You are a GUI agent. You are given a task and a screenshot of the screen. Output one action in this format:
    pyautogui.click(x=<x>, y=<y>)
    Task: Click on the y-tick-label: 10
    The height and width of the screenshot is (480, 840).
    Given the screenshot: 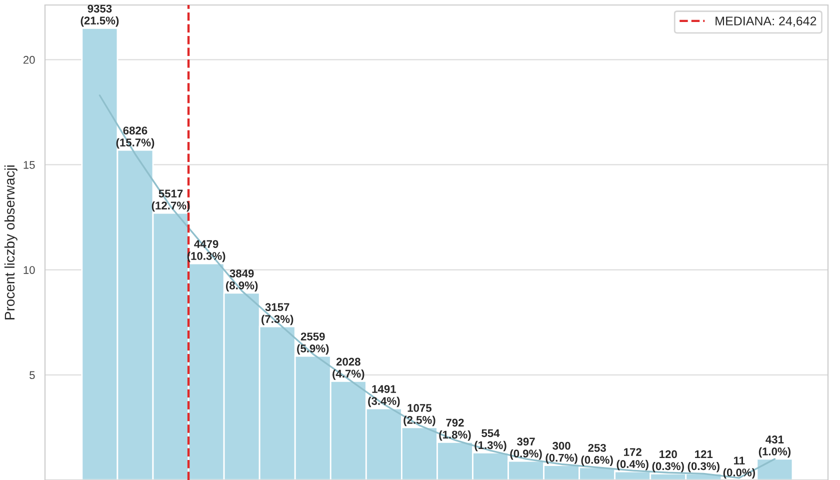 What is the action you would take?
    pyautogui.click(x=29, y=270)
    